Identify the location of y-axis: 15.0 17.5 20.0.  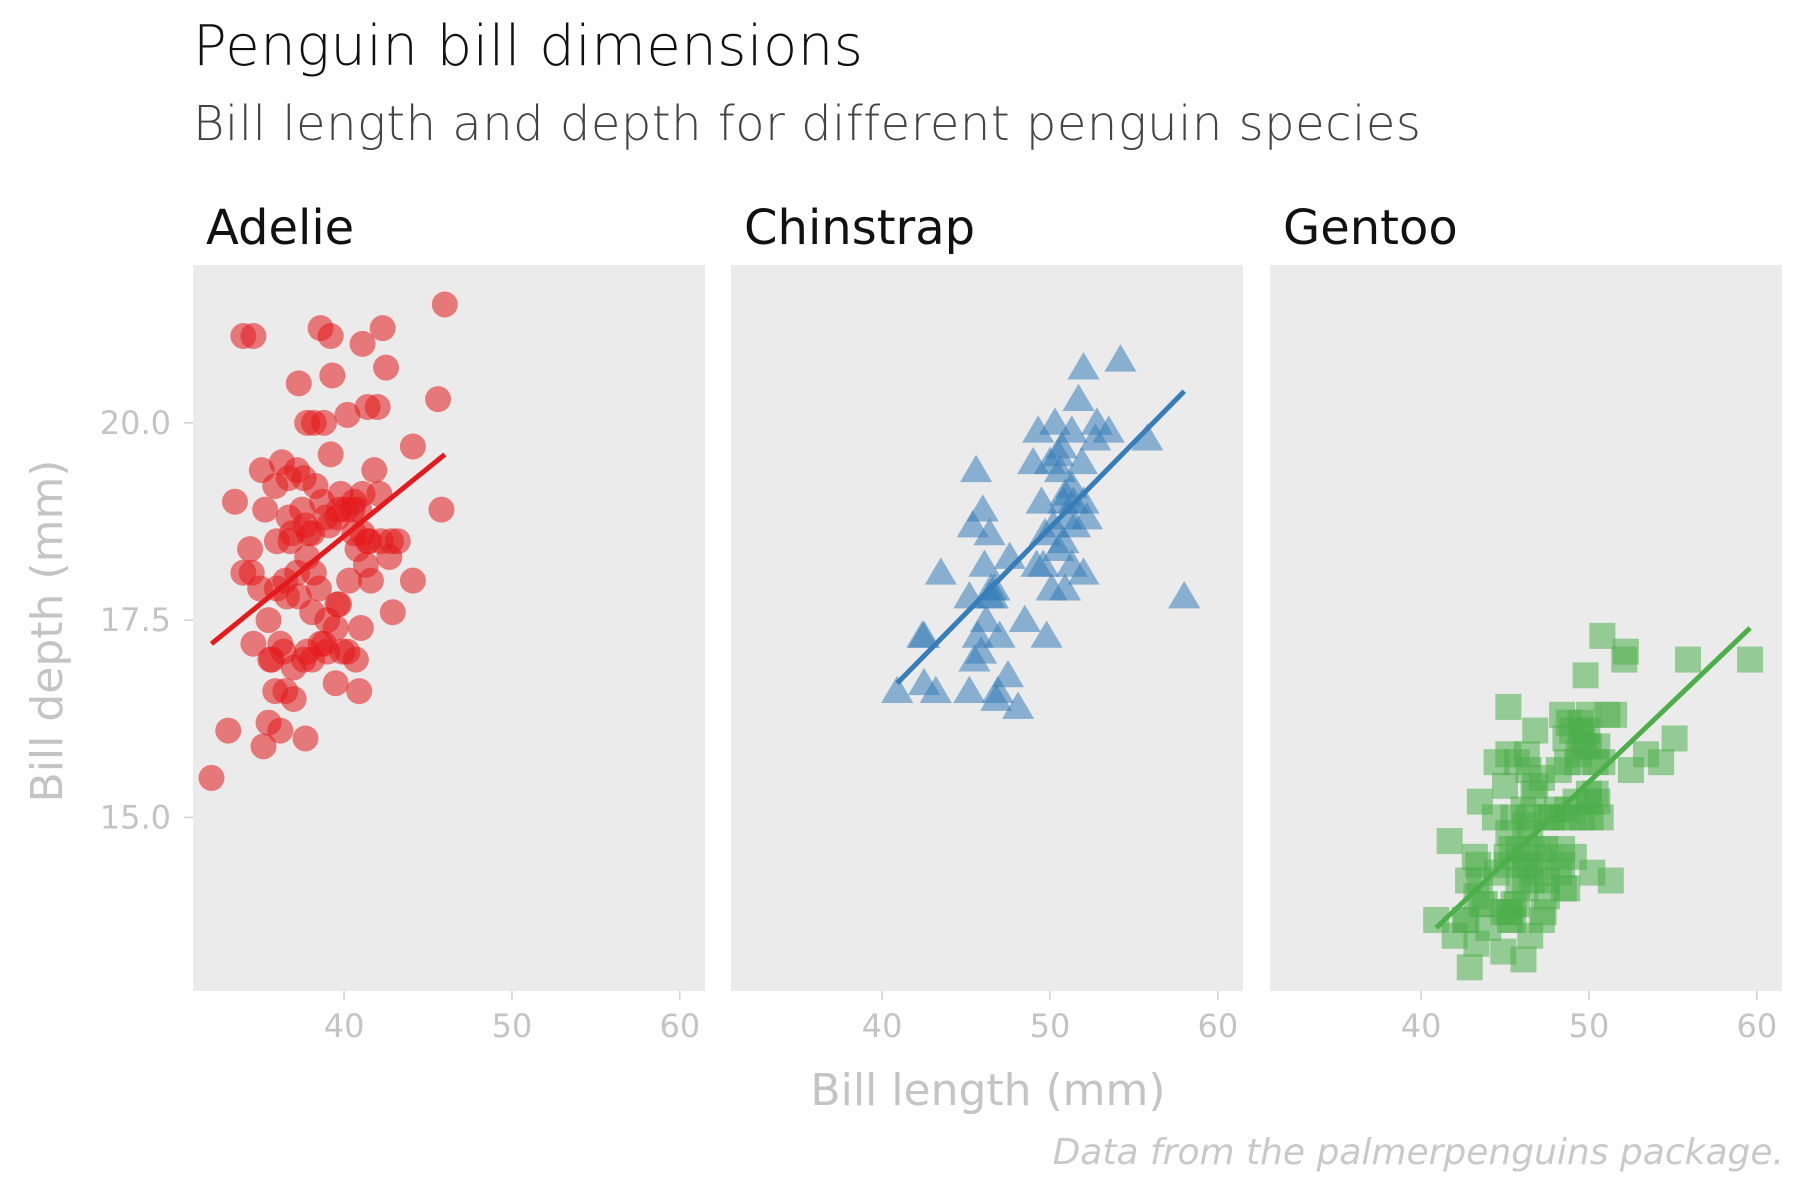
(146, 620).